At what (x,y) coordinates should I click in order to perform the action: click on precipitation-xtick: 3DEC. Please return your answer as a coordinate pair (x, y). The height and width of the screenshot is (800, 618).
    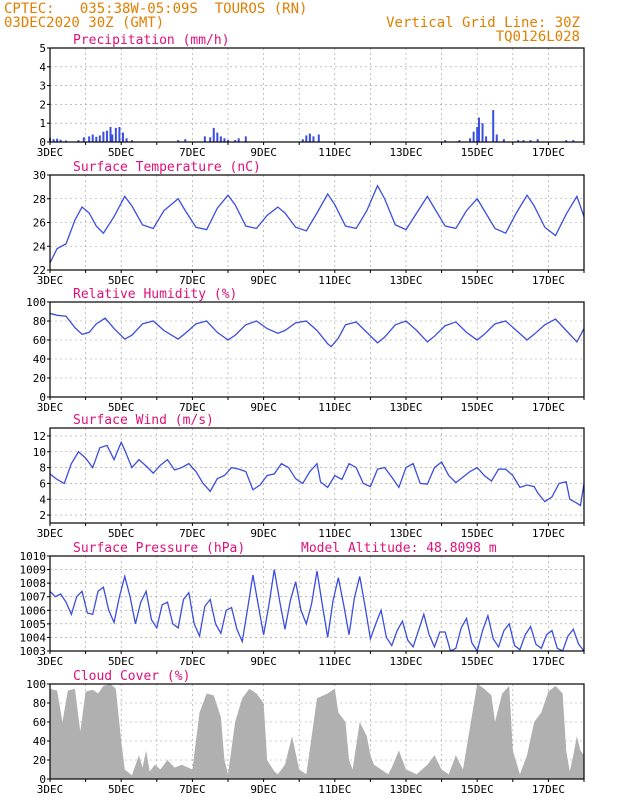
    Looking at the image, I should click on (50, 152).